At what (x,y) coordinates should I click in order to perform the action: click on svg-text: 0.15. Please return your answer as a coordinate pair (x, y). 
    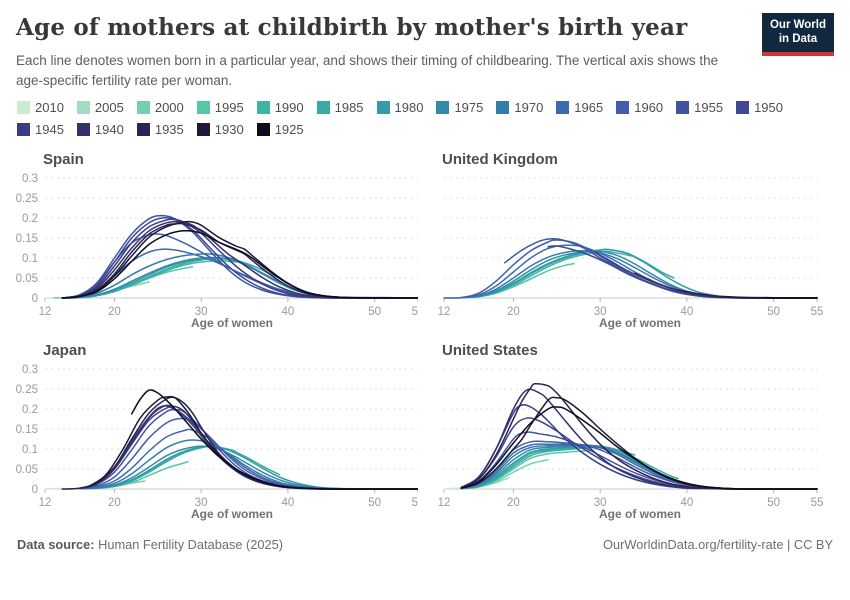
    Looking at the image, I should click on (27, 239).